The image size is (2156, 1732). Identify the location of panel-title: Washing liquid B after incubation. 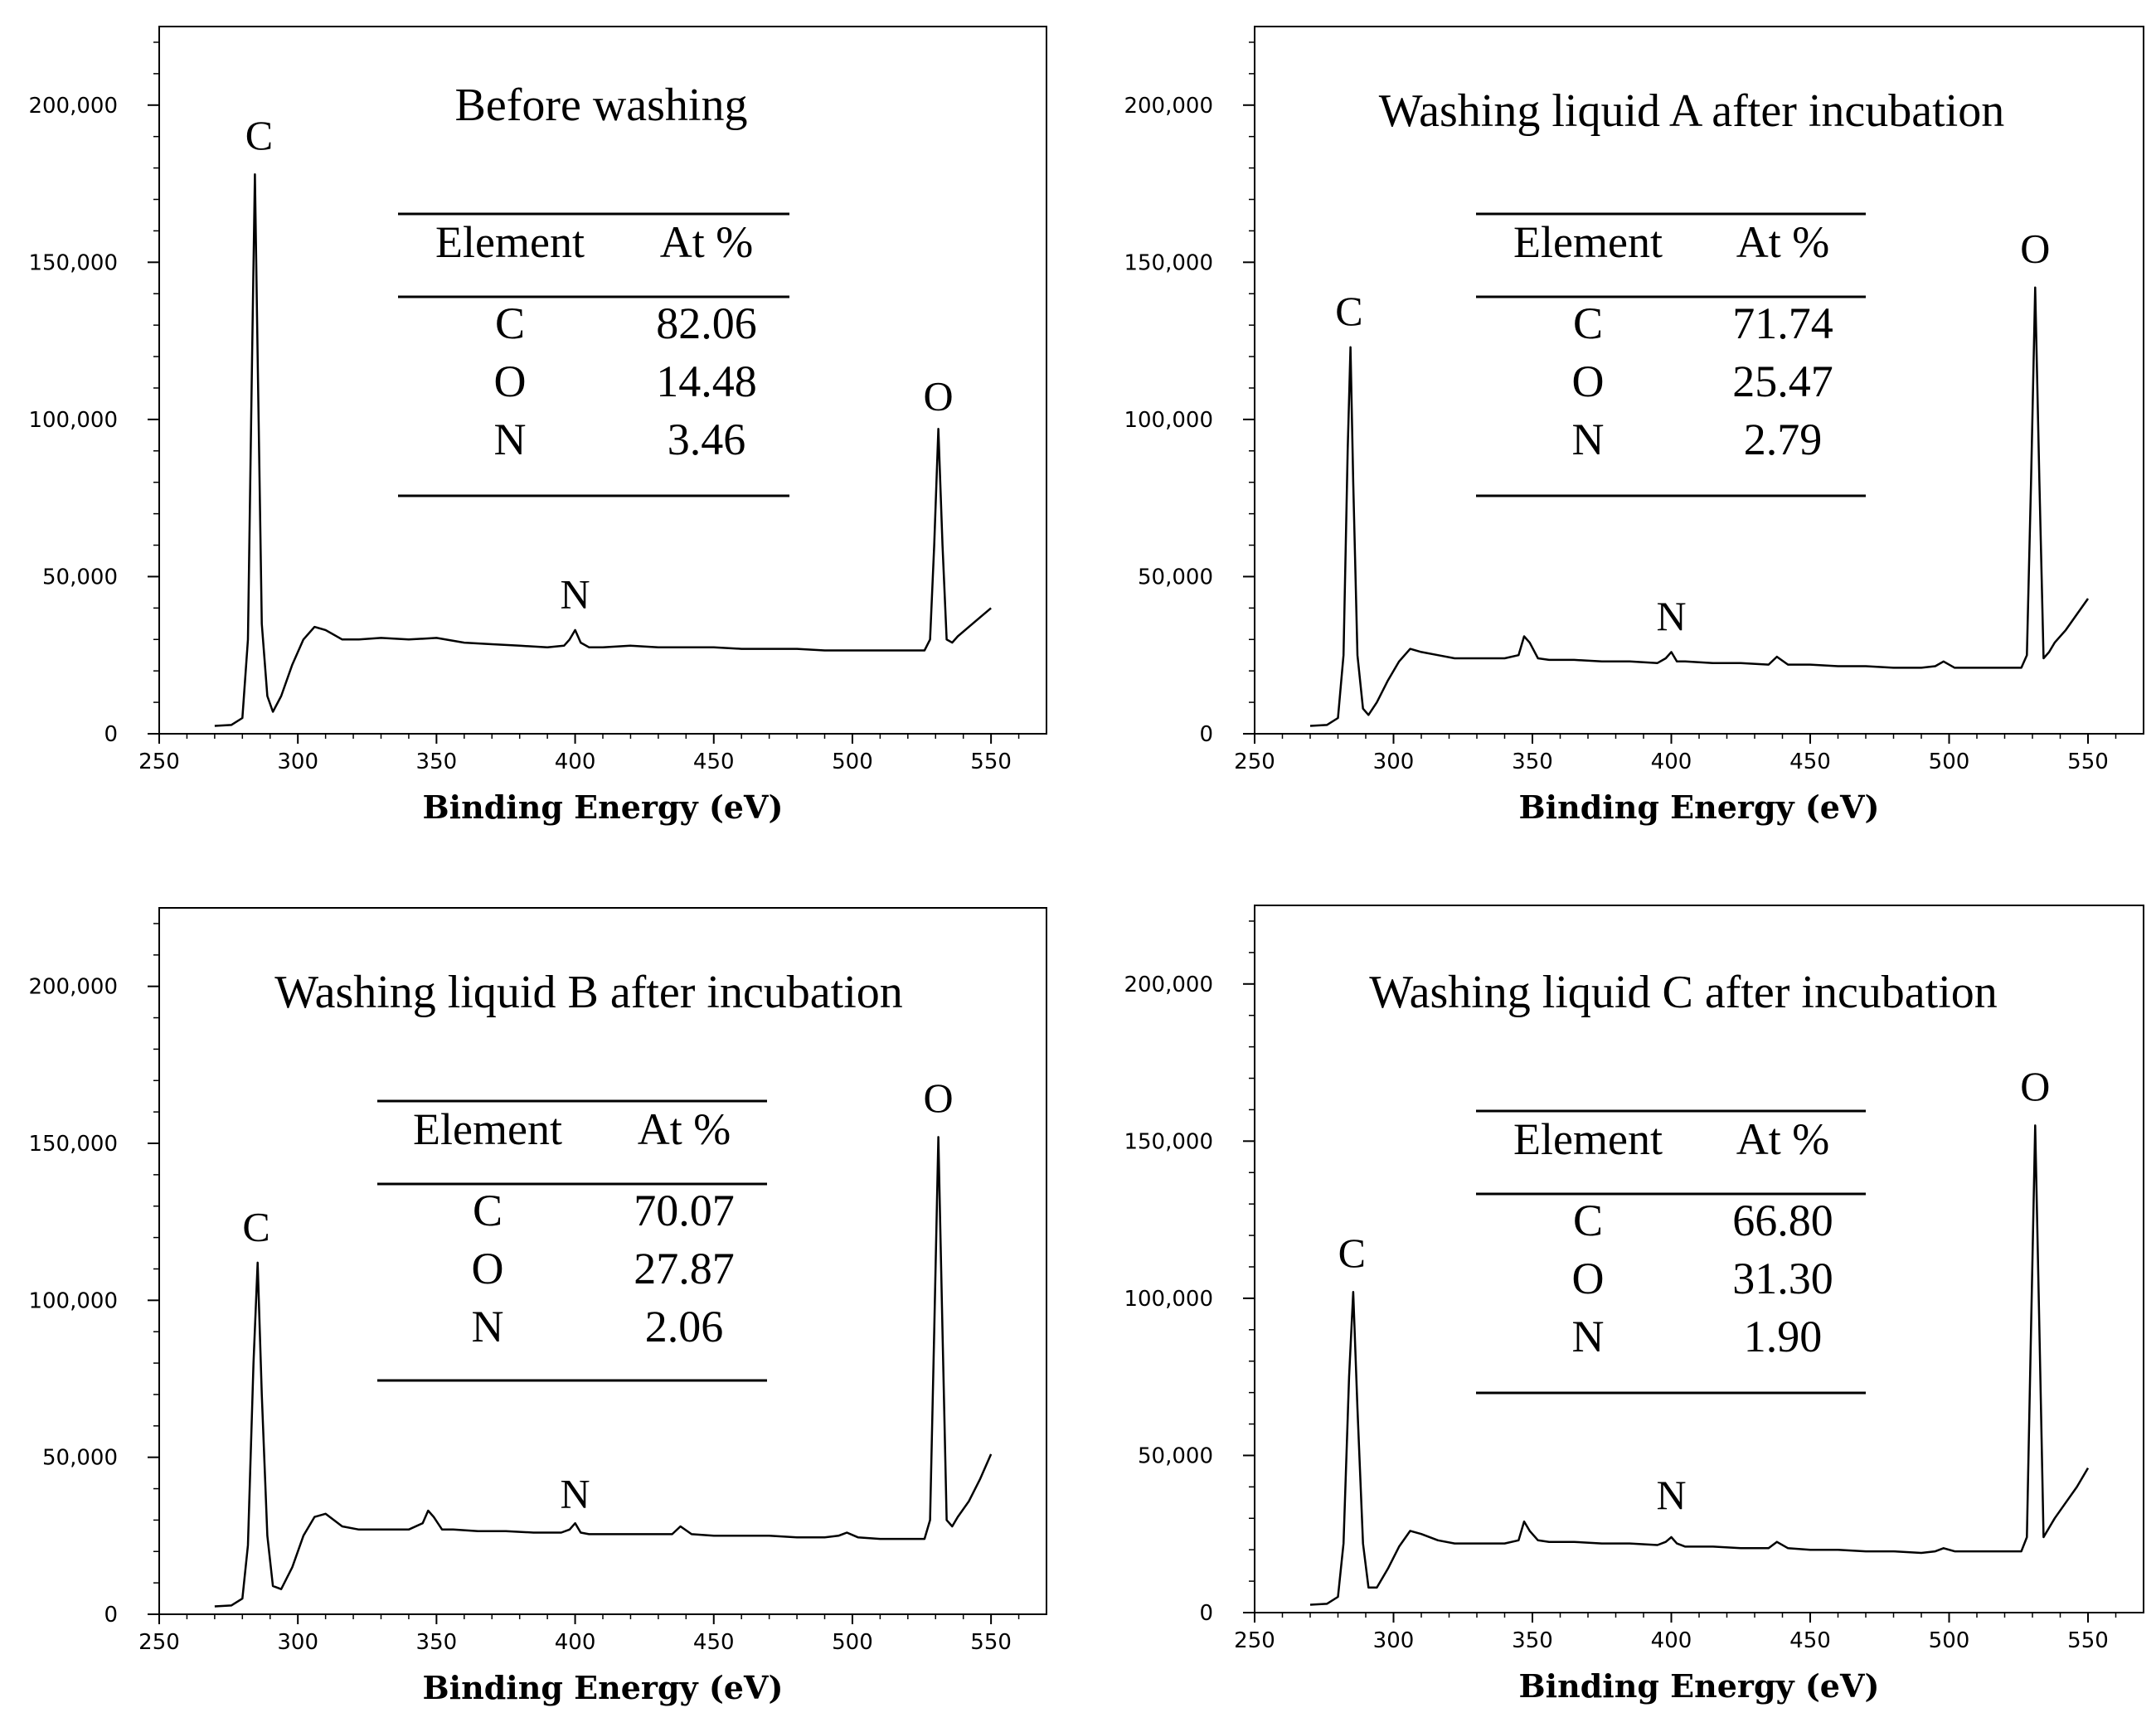
(588, 993).